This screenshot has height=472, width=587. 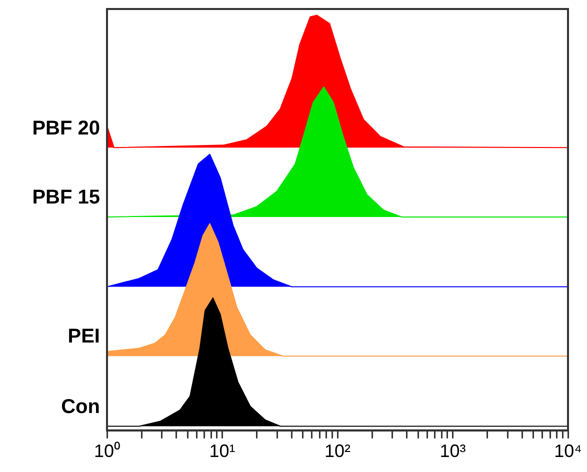 What do you see at coordinates (80, 407) in the screenshot?
I see `series-label: Con` at bounding box center [80, 407].